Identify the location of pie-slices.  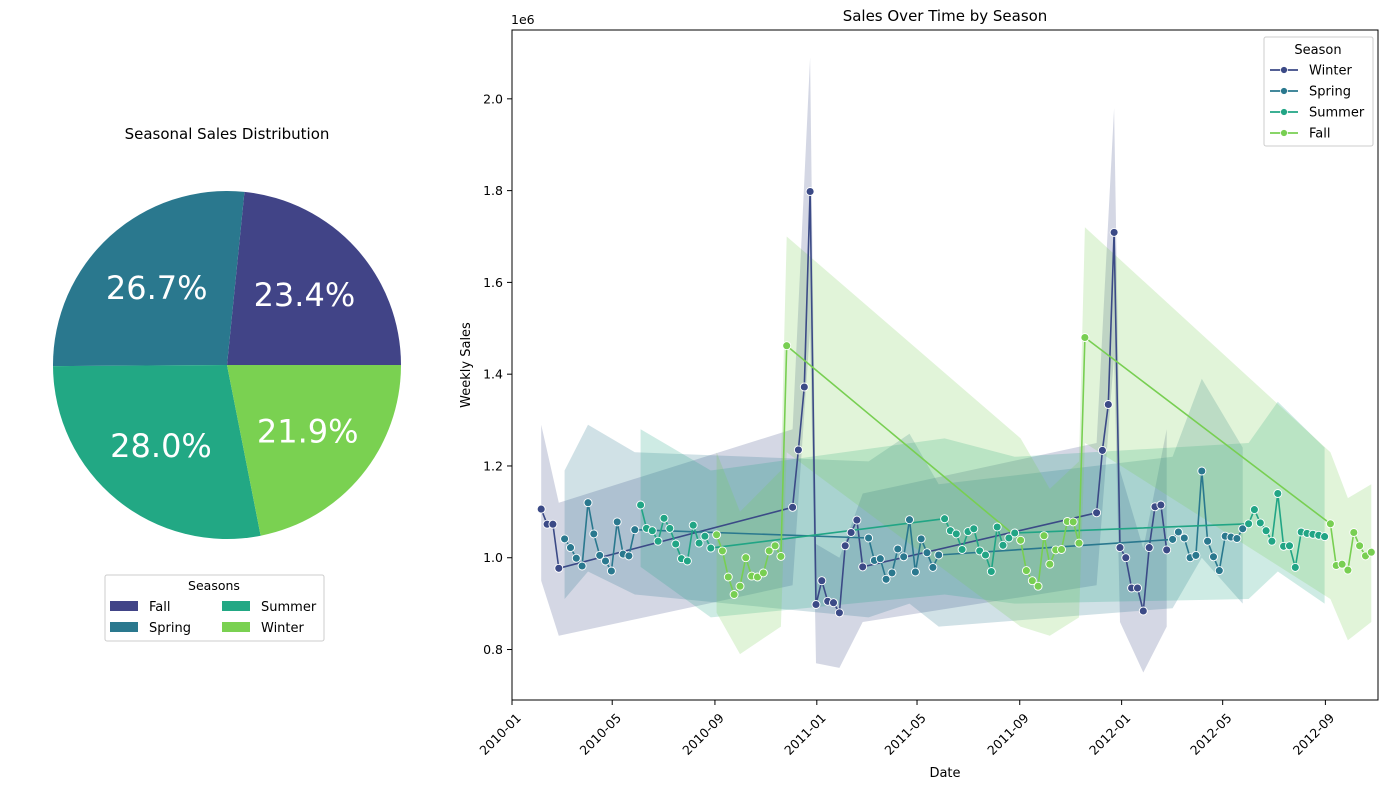
(226, 365).